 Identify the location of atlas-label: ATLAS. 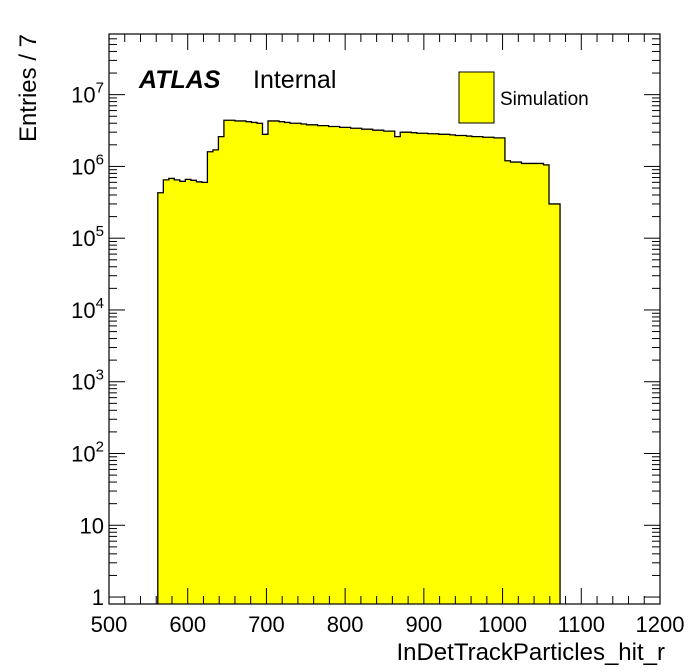
(179, 80).